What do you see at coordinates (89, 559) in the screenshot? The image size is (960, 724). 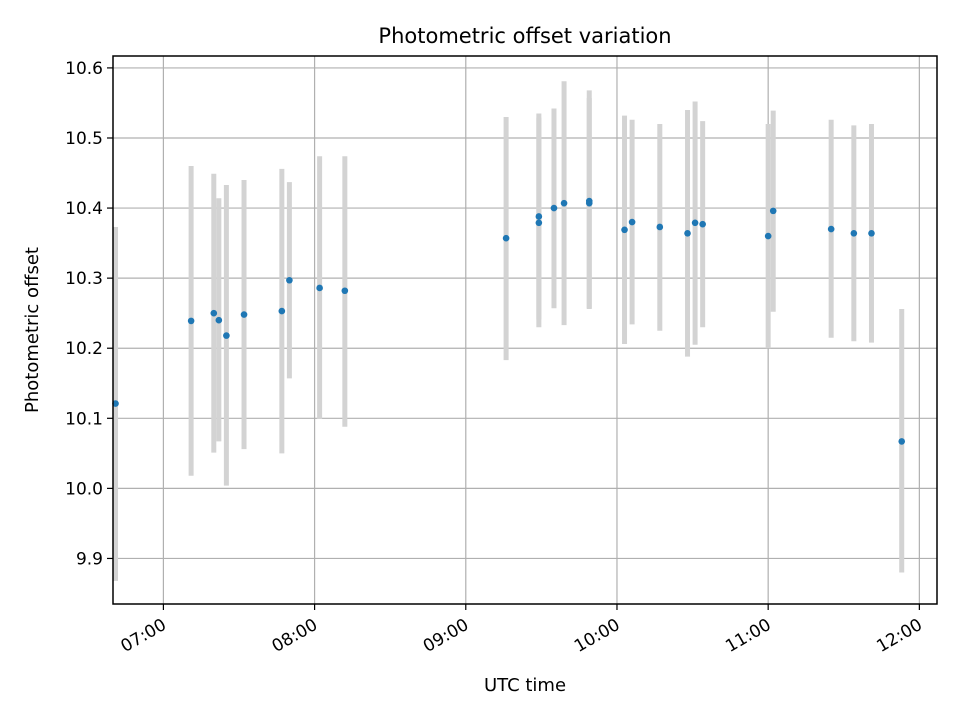 I see `y-tick-label: 9.9` at bounding box center [89, 559].